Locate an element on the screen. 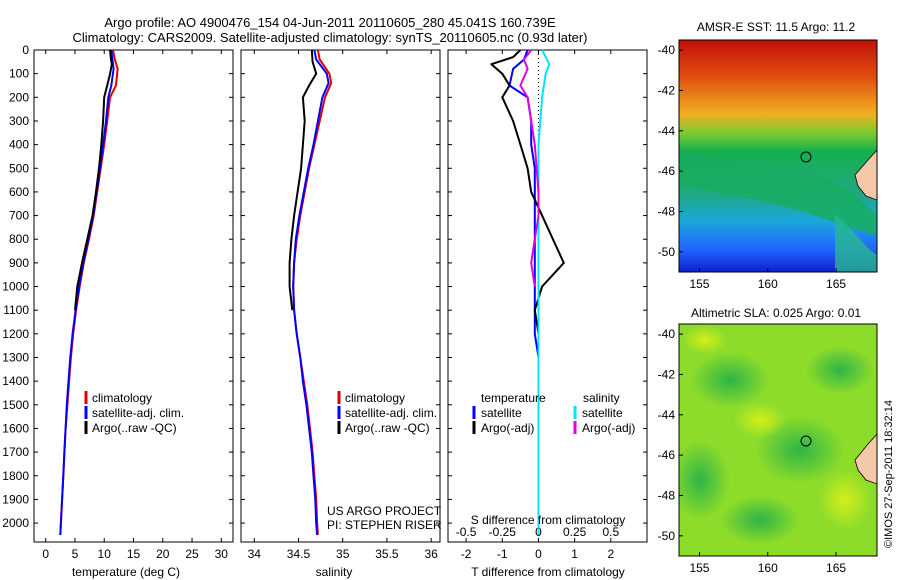 This screenshot has width=900, height=580. lon-tick-label: 160 is located at coordinates (768, 568).